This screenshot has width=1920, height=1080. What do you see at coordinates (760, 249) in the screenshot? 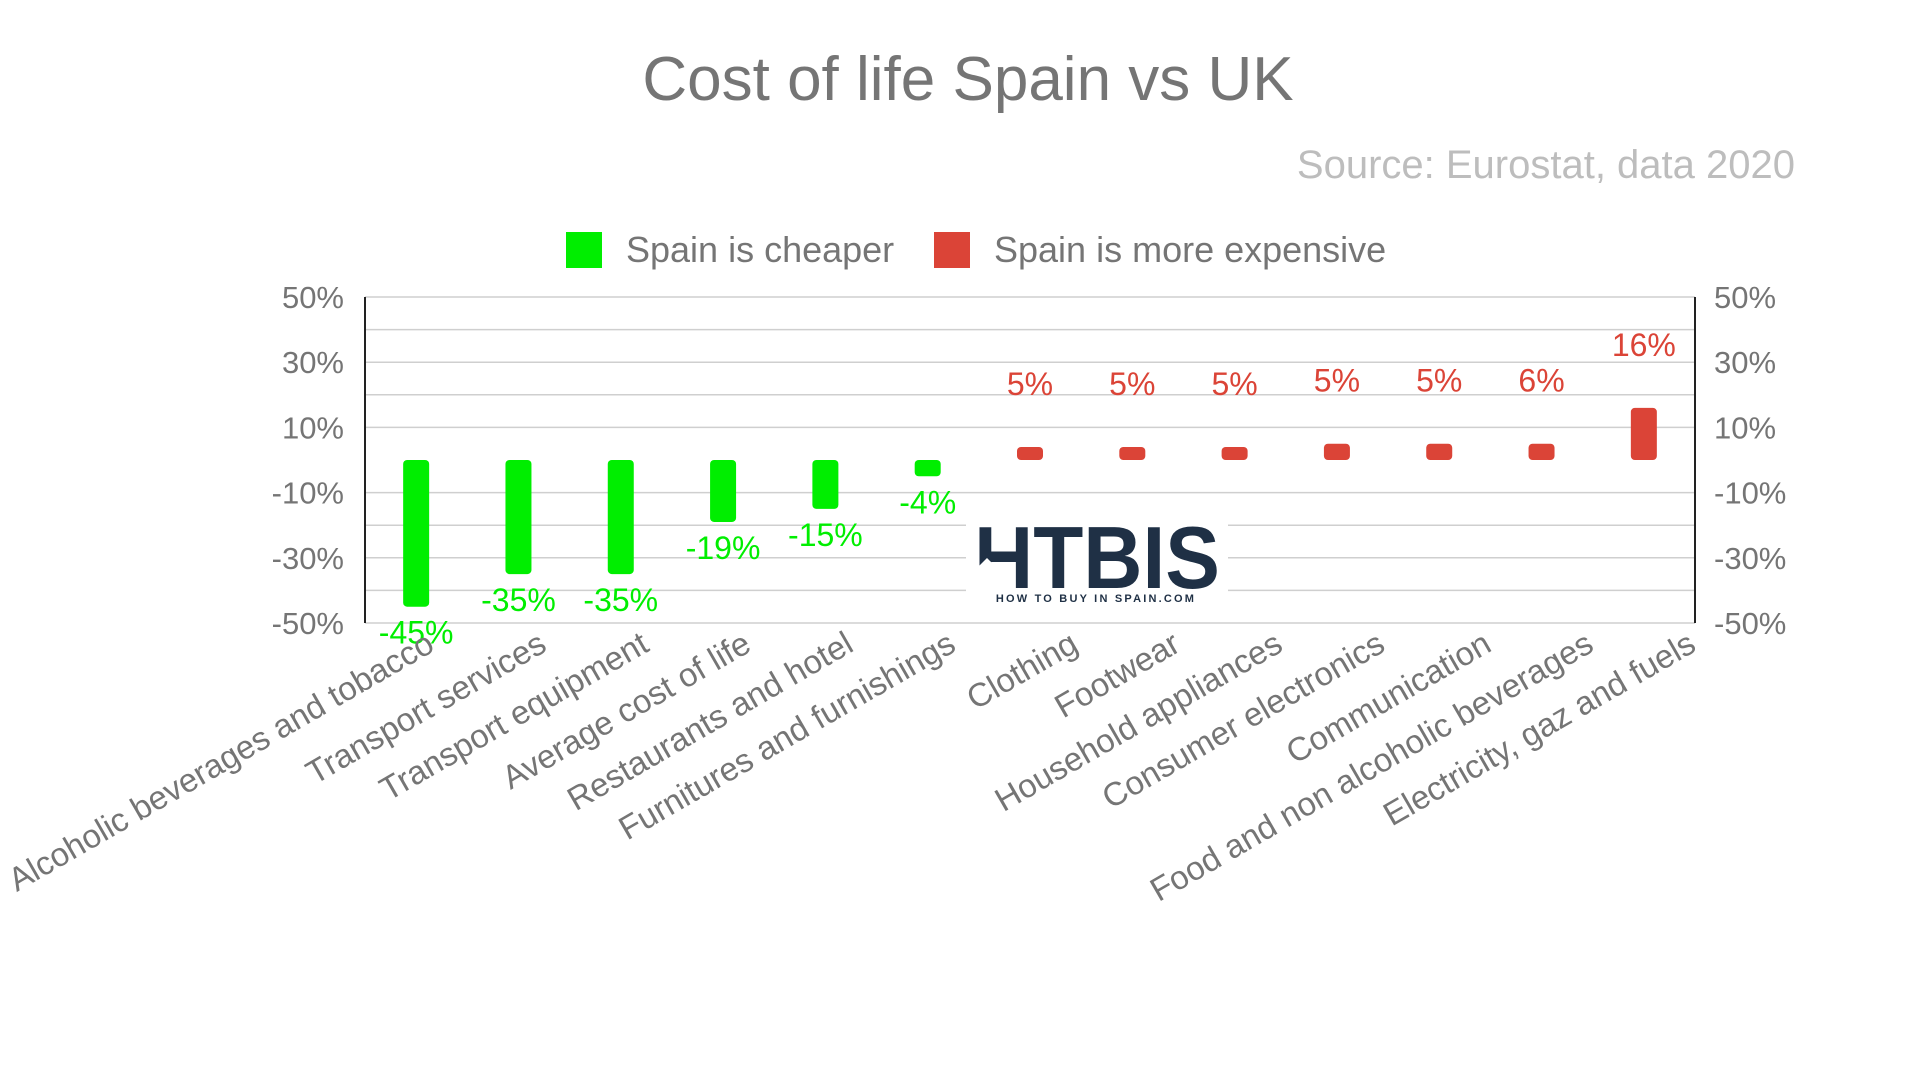
I see `legend-label-cheaper: Spain is cheaper` at bounding box center [760, 249].